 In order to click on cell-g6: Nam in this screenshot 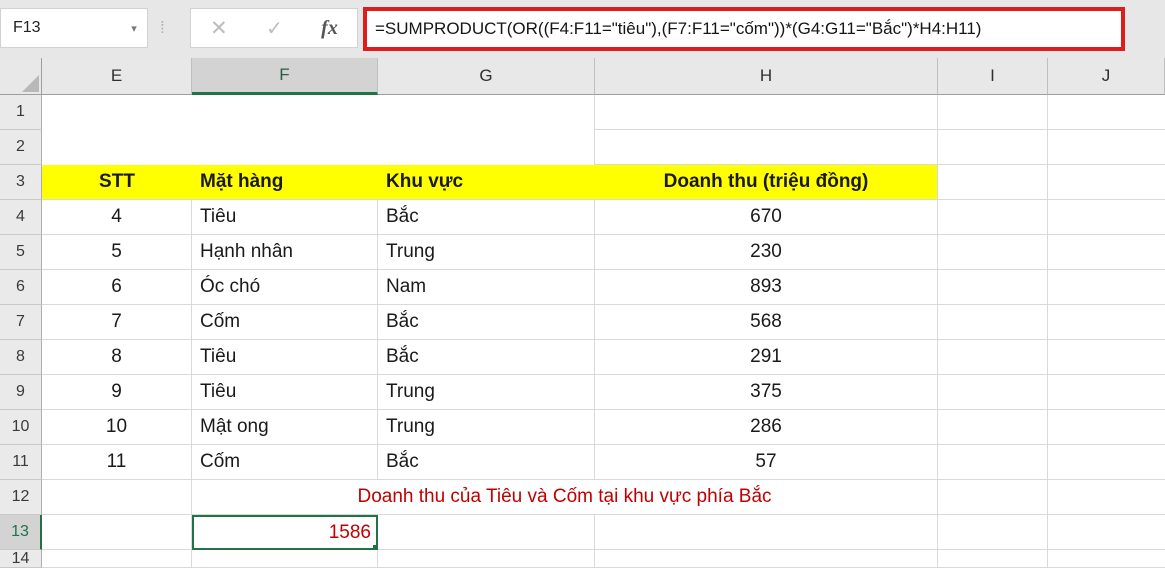, I will do `click(486, 287)`.